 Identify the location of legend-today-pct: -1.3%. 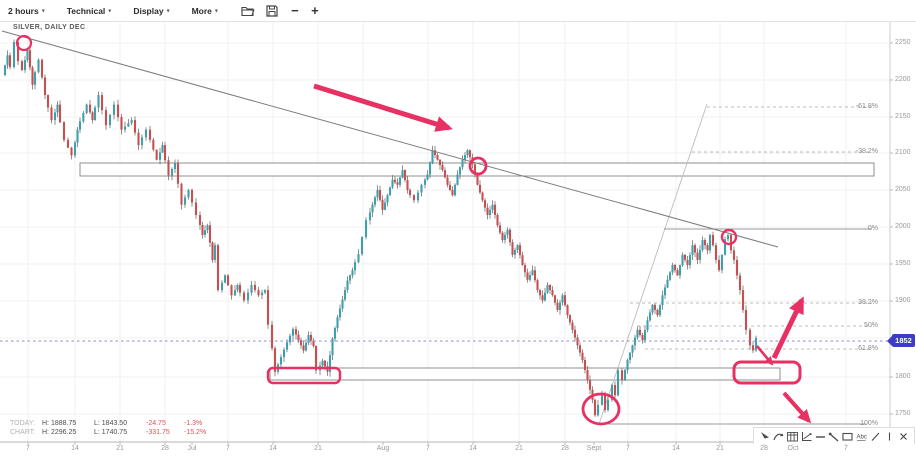
(193, 423).